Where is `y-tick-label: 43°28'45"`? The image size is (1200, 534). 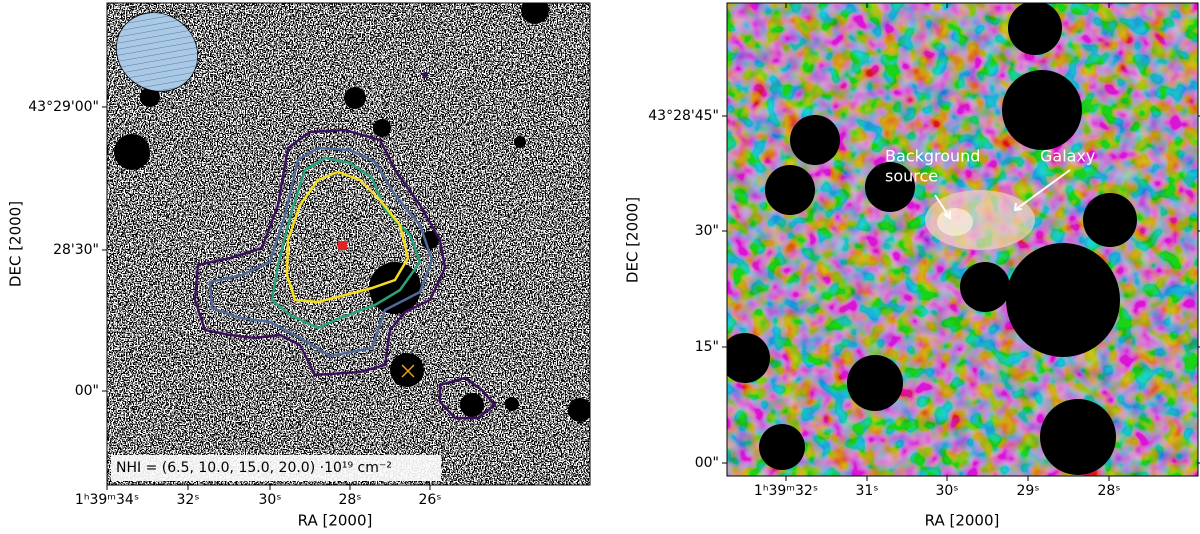
y-tick-label: 43°28'45" is located at coordinates (683, 116).